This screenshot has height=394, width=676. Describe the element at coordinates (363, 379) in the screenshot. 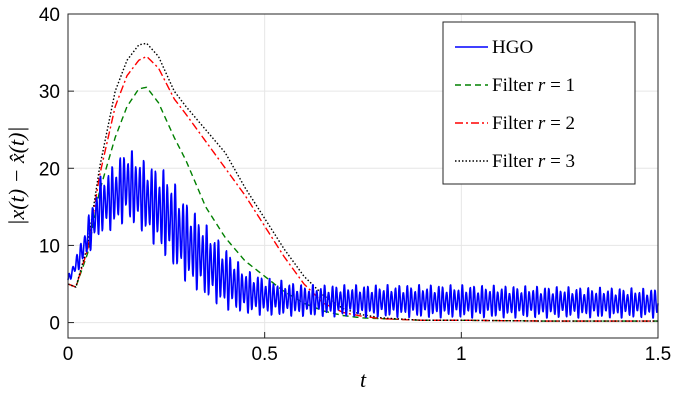

I see `x-axis-label: t` at that location.